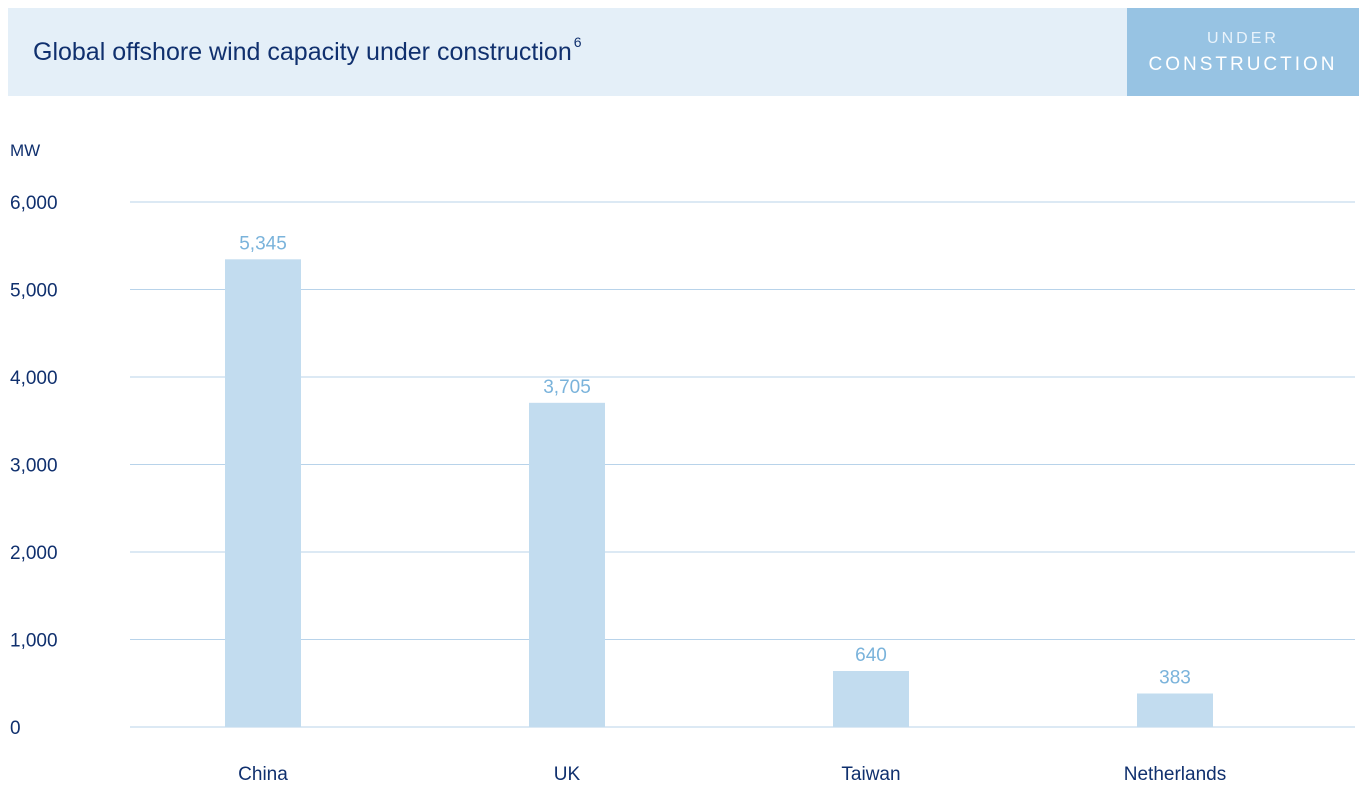  I want to click on x-tick-label: UK, so click(567, 774).